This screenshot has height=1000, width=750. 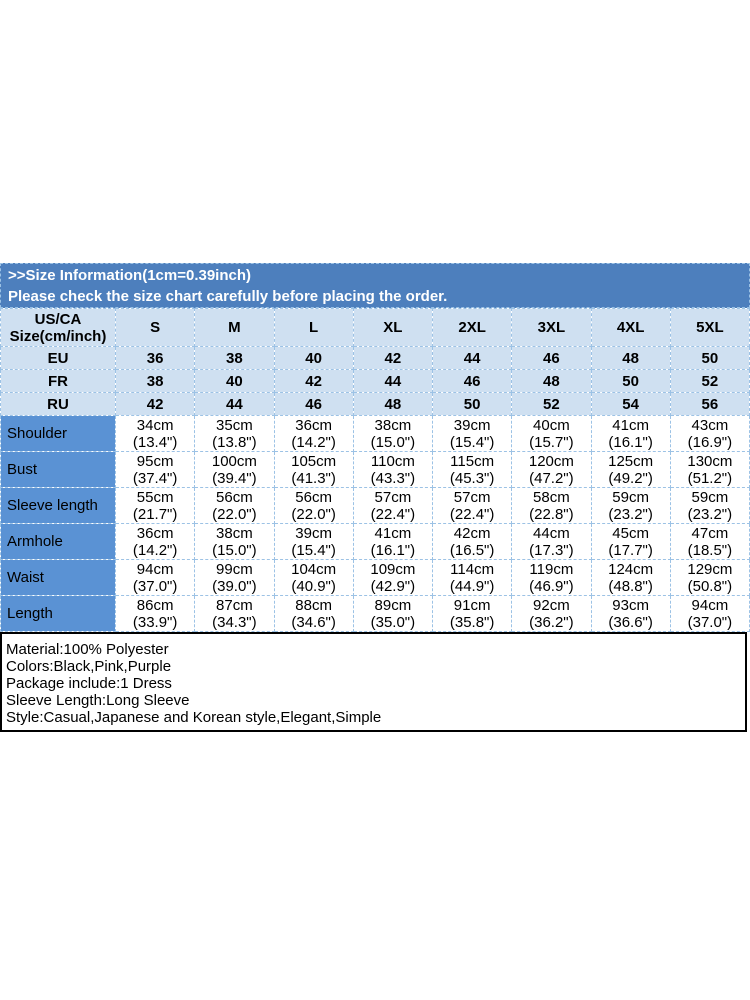 I want to click on measurement-value-cell: 43cm (16.9"), so click(x=709, y=433).